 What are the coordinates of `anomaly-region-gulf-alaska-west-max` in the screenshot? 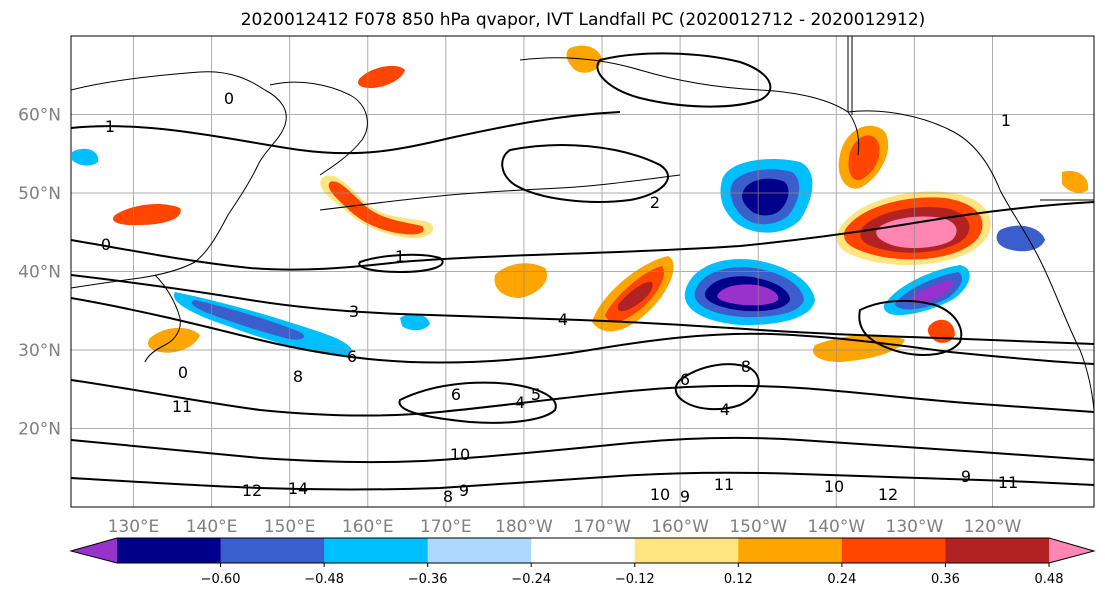 It's located at (765, 197).